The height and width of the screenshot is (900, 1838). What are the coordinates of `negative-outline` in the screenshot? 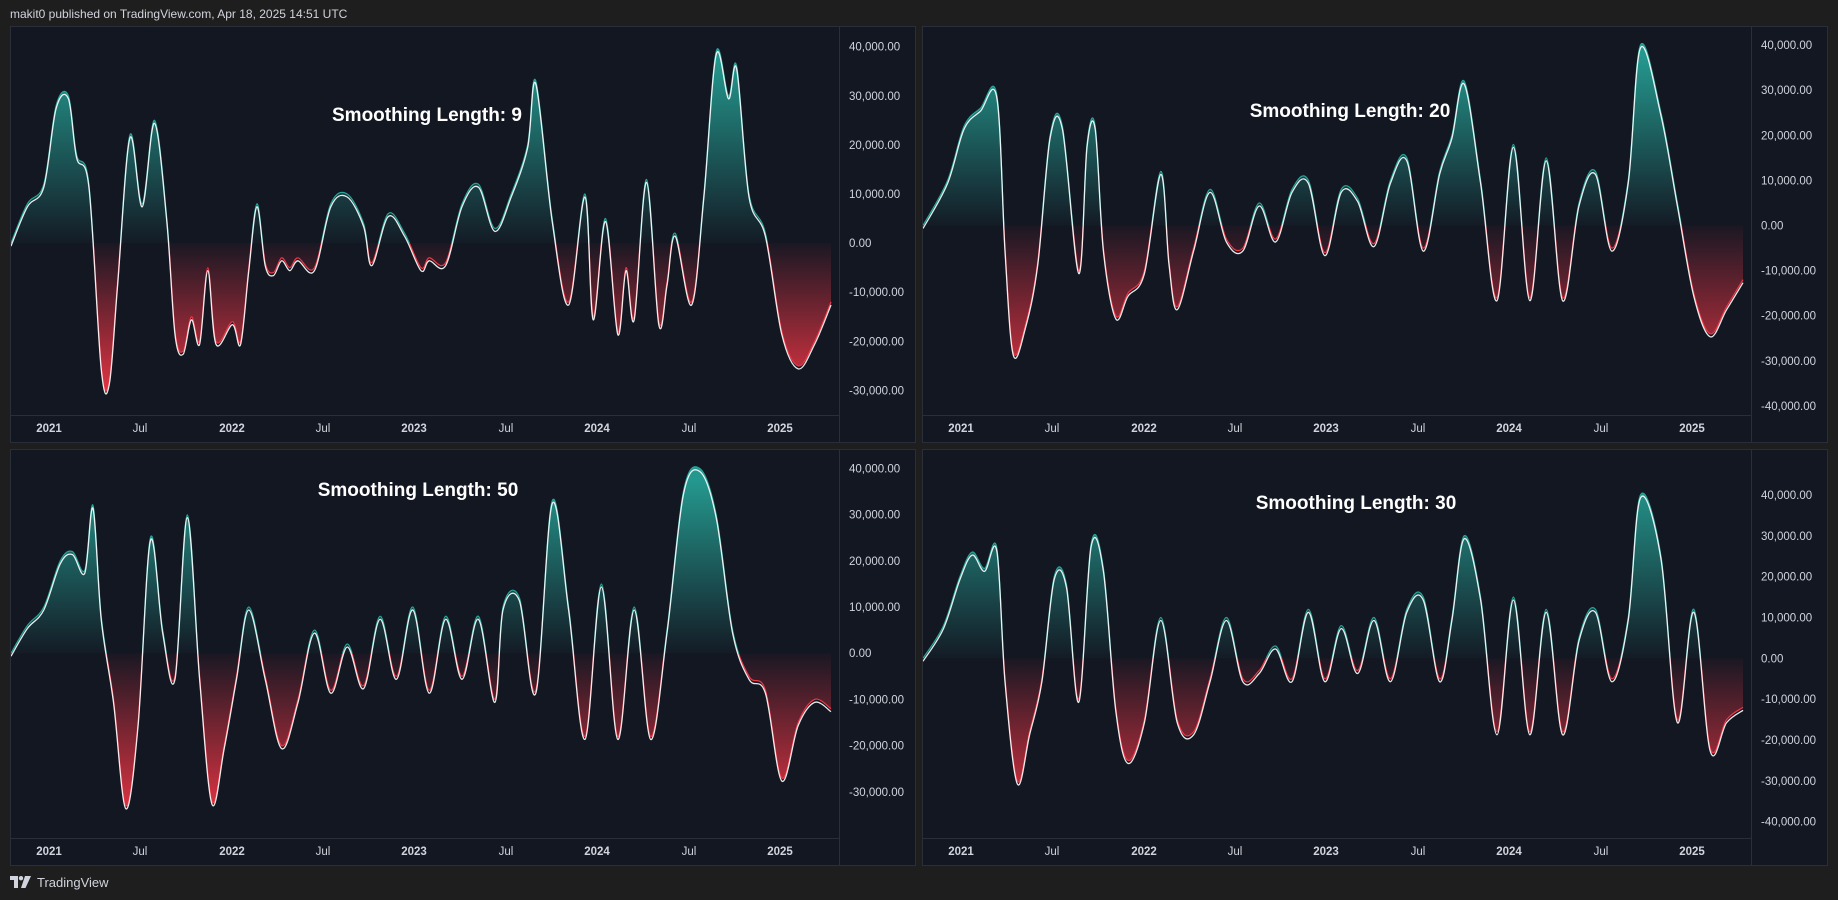 It's located at (1333, 720).